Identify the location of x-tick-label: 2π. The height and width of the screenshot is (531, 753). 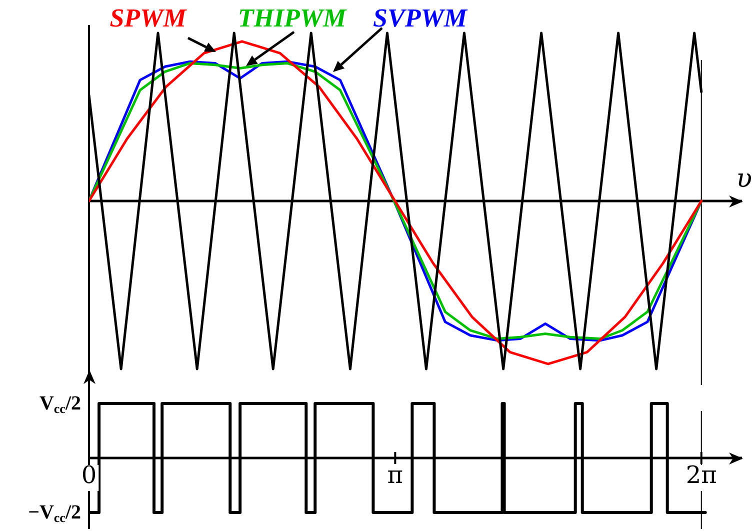
(701, 475).